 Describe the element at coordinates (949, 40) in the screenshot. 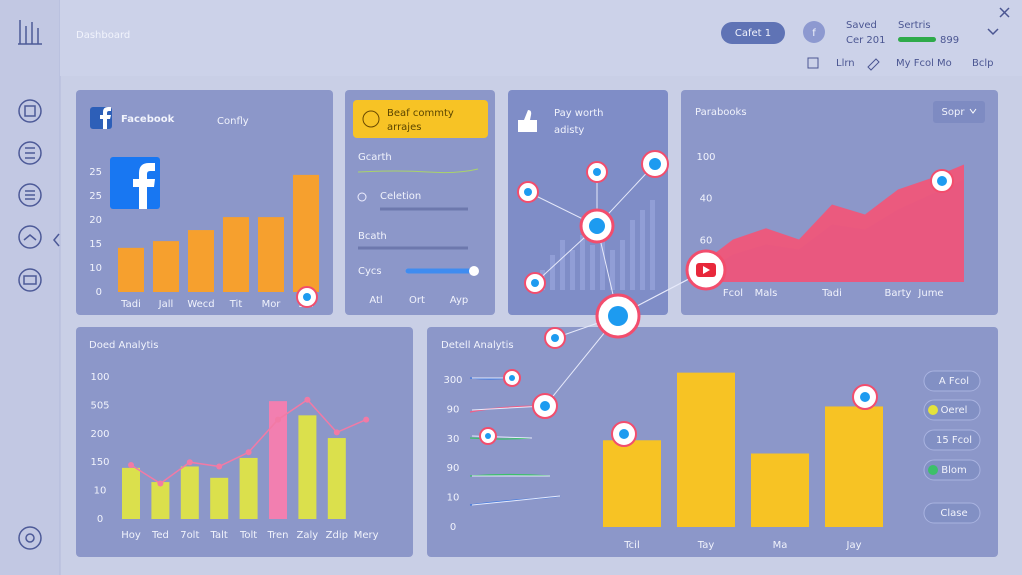

I see `stat-value: 899` at that location.